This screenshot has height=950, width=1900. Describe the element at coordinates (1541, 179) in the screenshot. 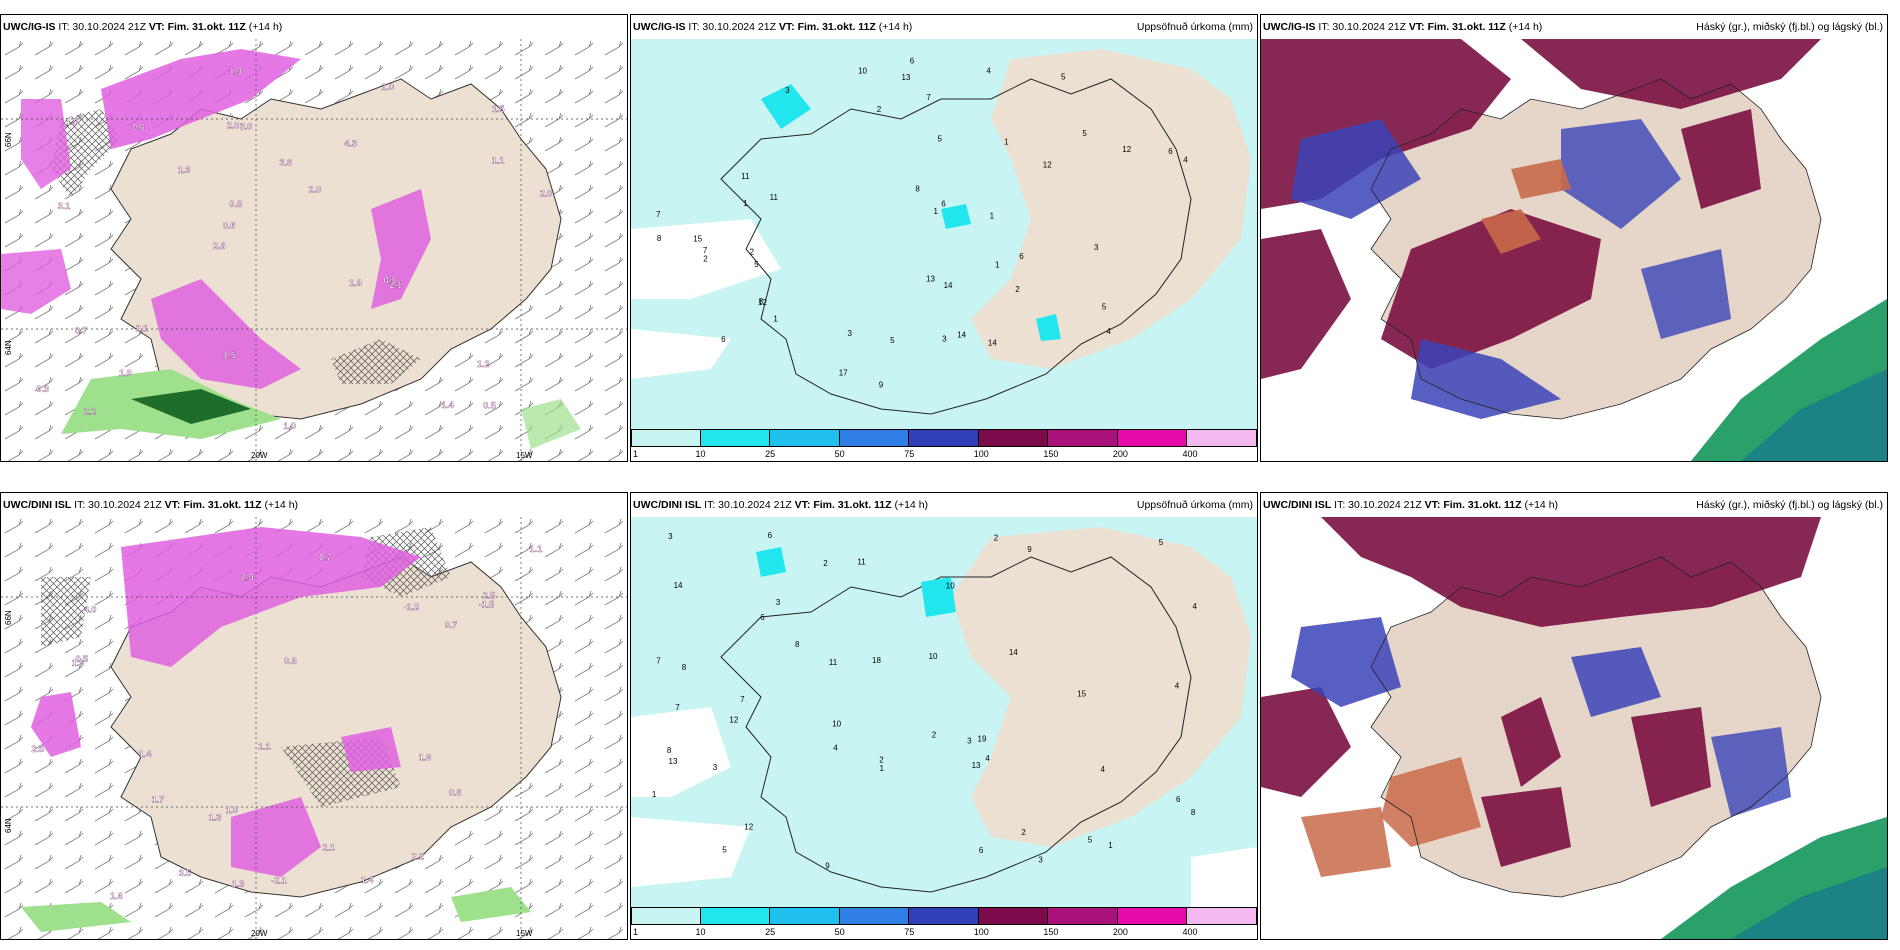

I see `mid-cloud-brown` at that location.